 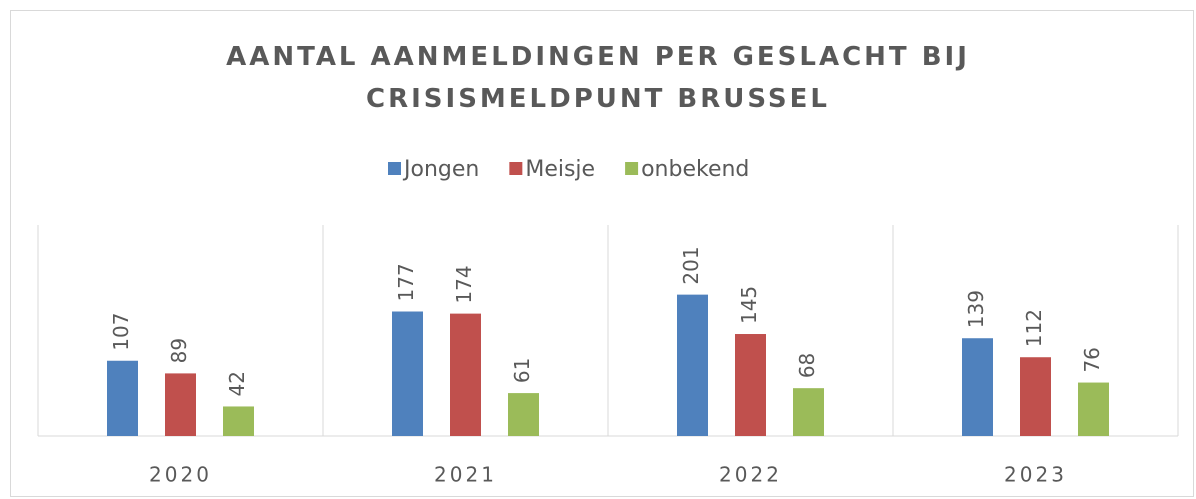 I want to click on x-tick-label: 2021, so click(x=465, y=475).